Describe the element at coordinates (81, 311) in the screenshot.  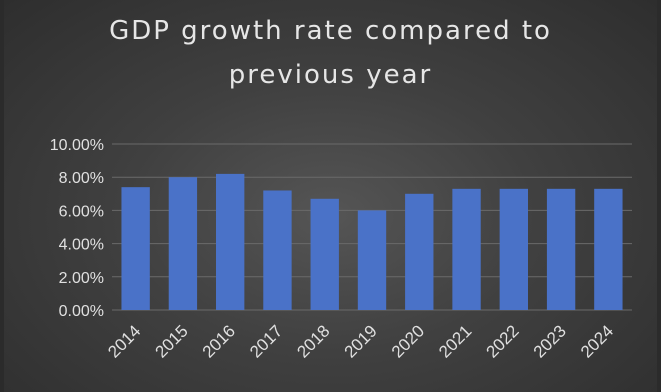
I see `y-tick-label: 0.00%` at that location.